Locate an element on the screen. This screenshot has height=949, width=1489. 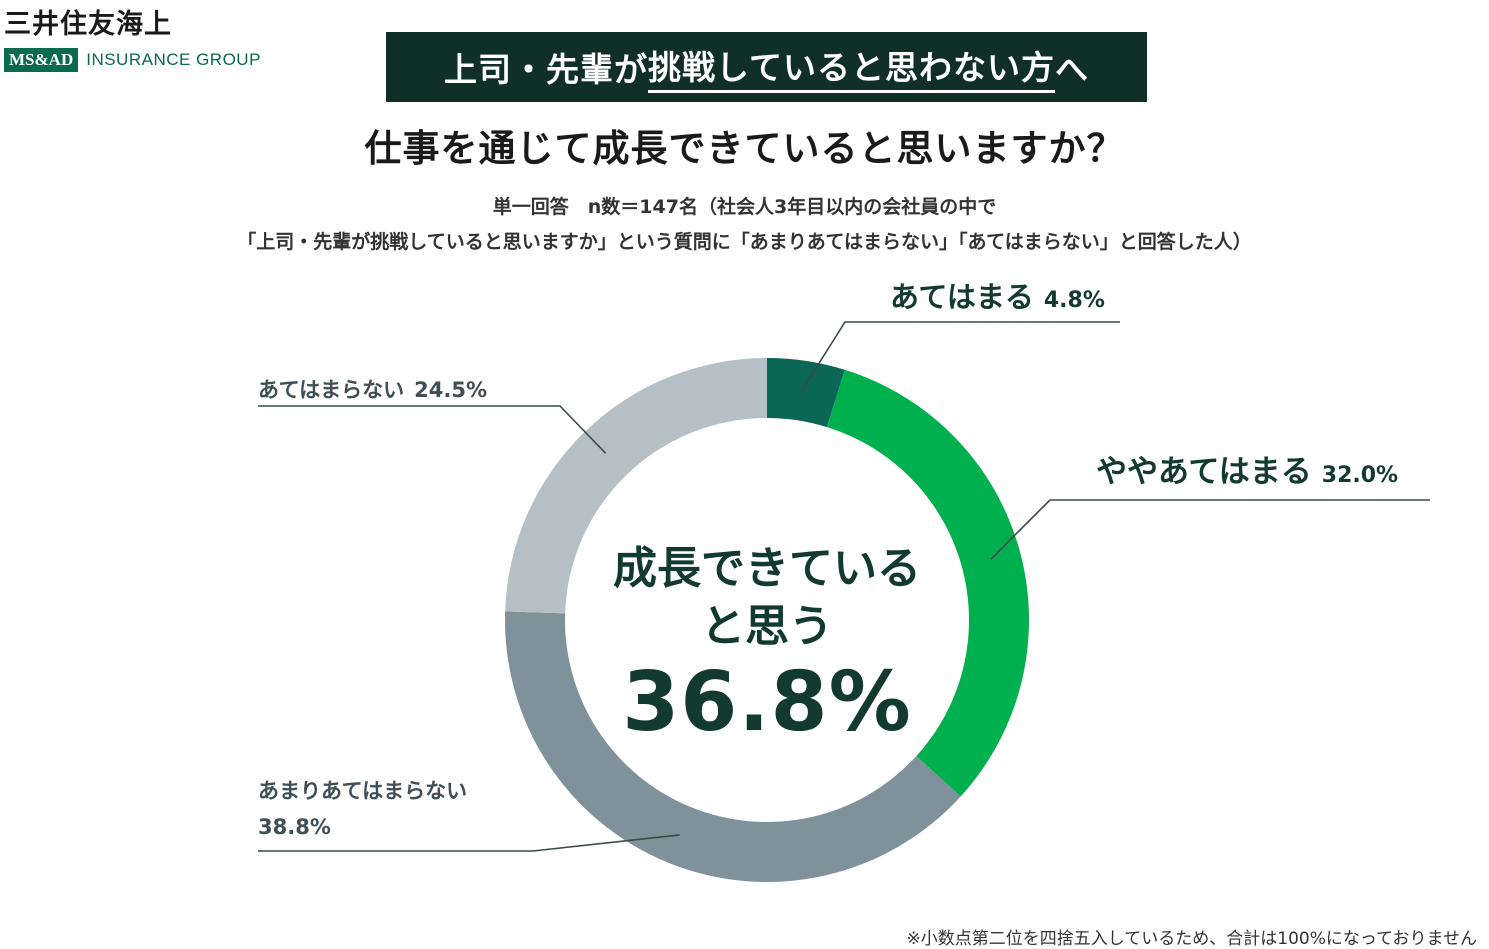
center-label-line1: 成長できている is located at coordinates (767, 568).